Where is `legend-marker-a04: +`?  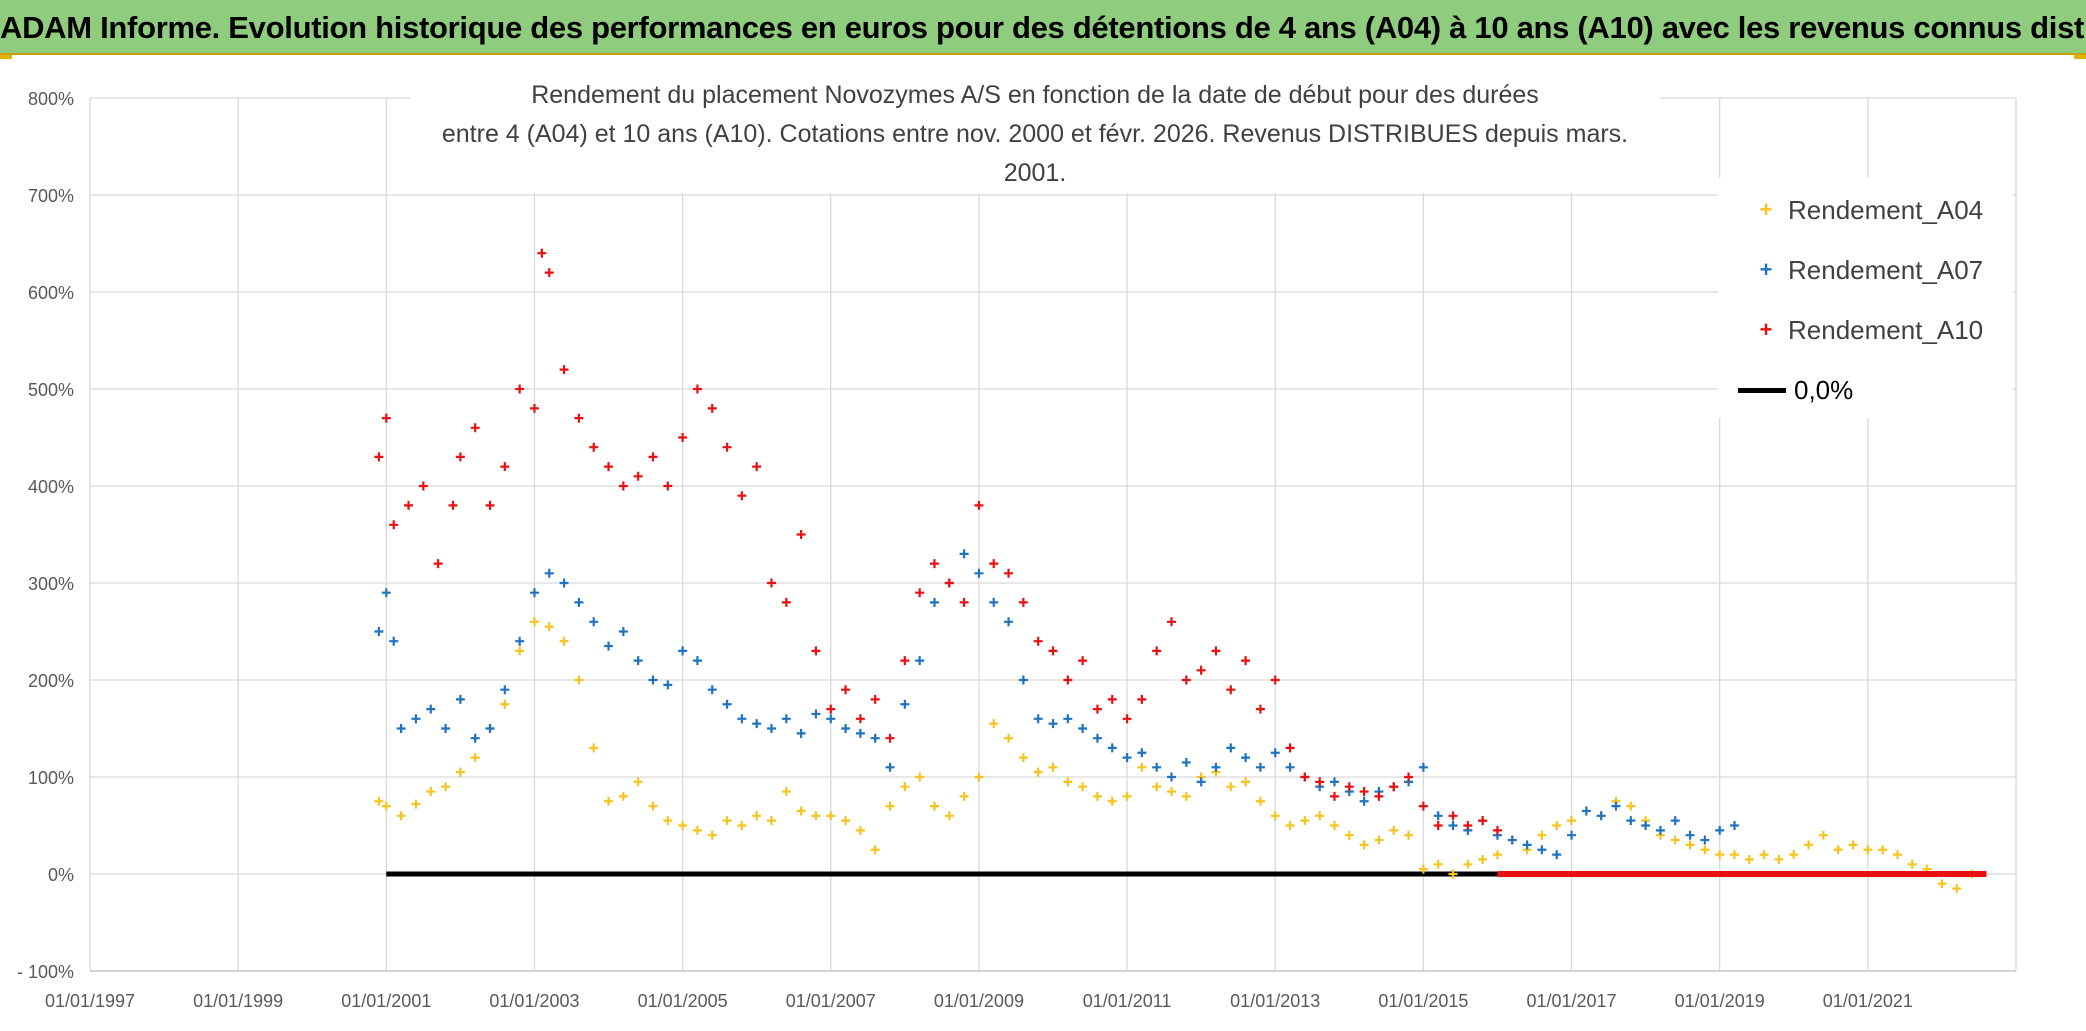
legend-marker-a04: + is located at coordinates (1766, 209).